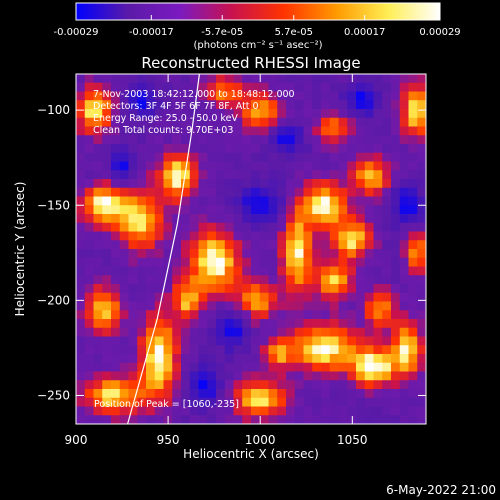 This screenshot has width=500, height=500. I want to click on solar-limb-line, so click(163, 249).